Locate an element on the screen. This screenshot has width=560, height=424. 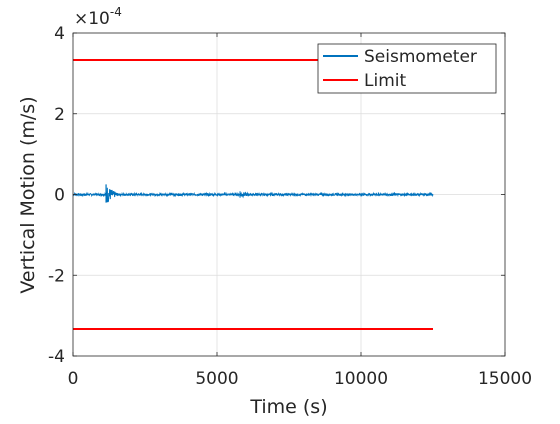
legend-label-seismometer: Seismometer is located at coordinates (420, 57).